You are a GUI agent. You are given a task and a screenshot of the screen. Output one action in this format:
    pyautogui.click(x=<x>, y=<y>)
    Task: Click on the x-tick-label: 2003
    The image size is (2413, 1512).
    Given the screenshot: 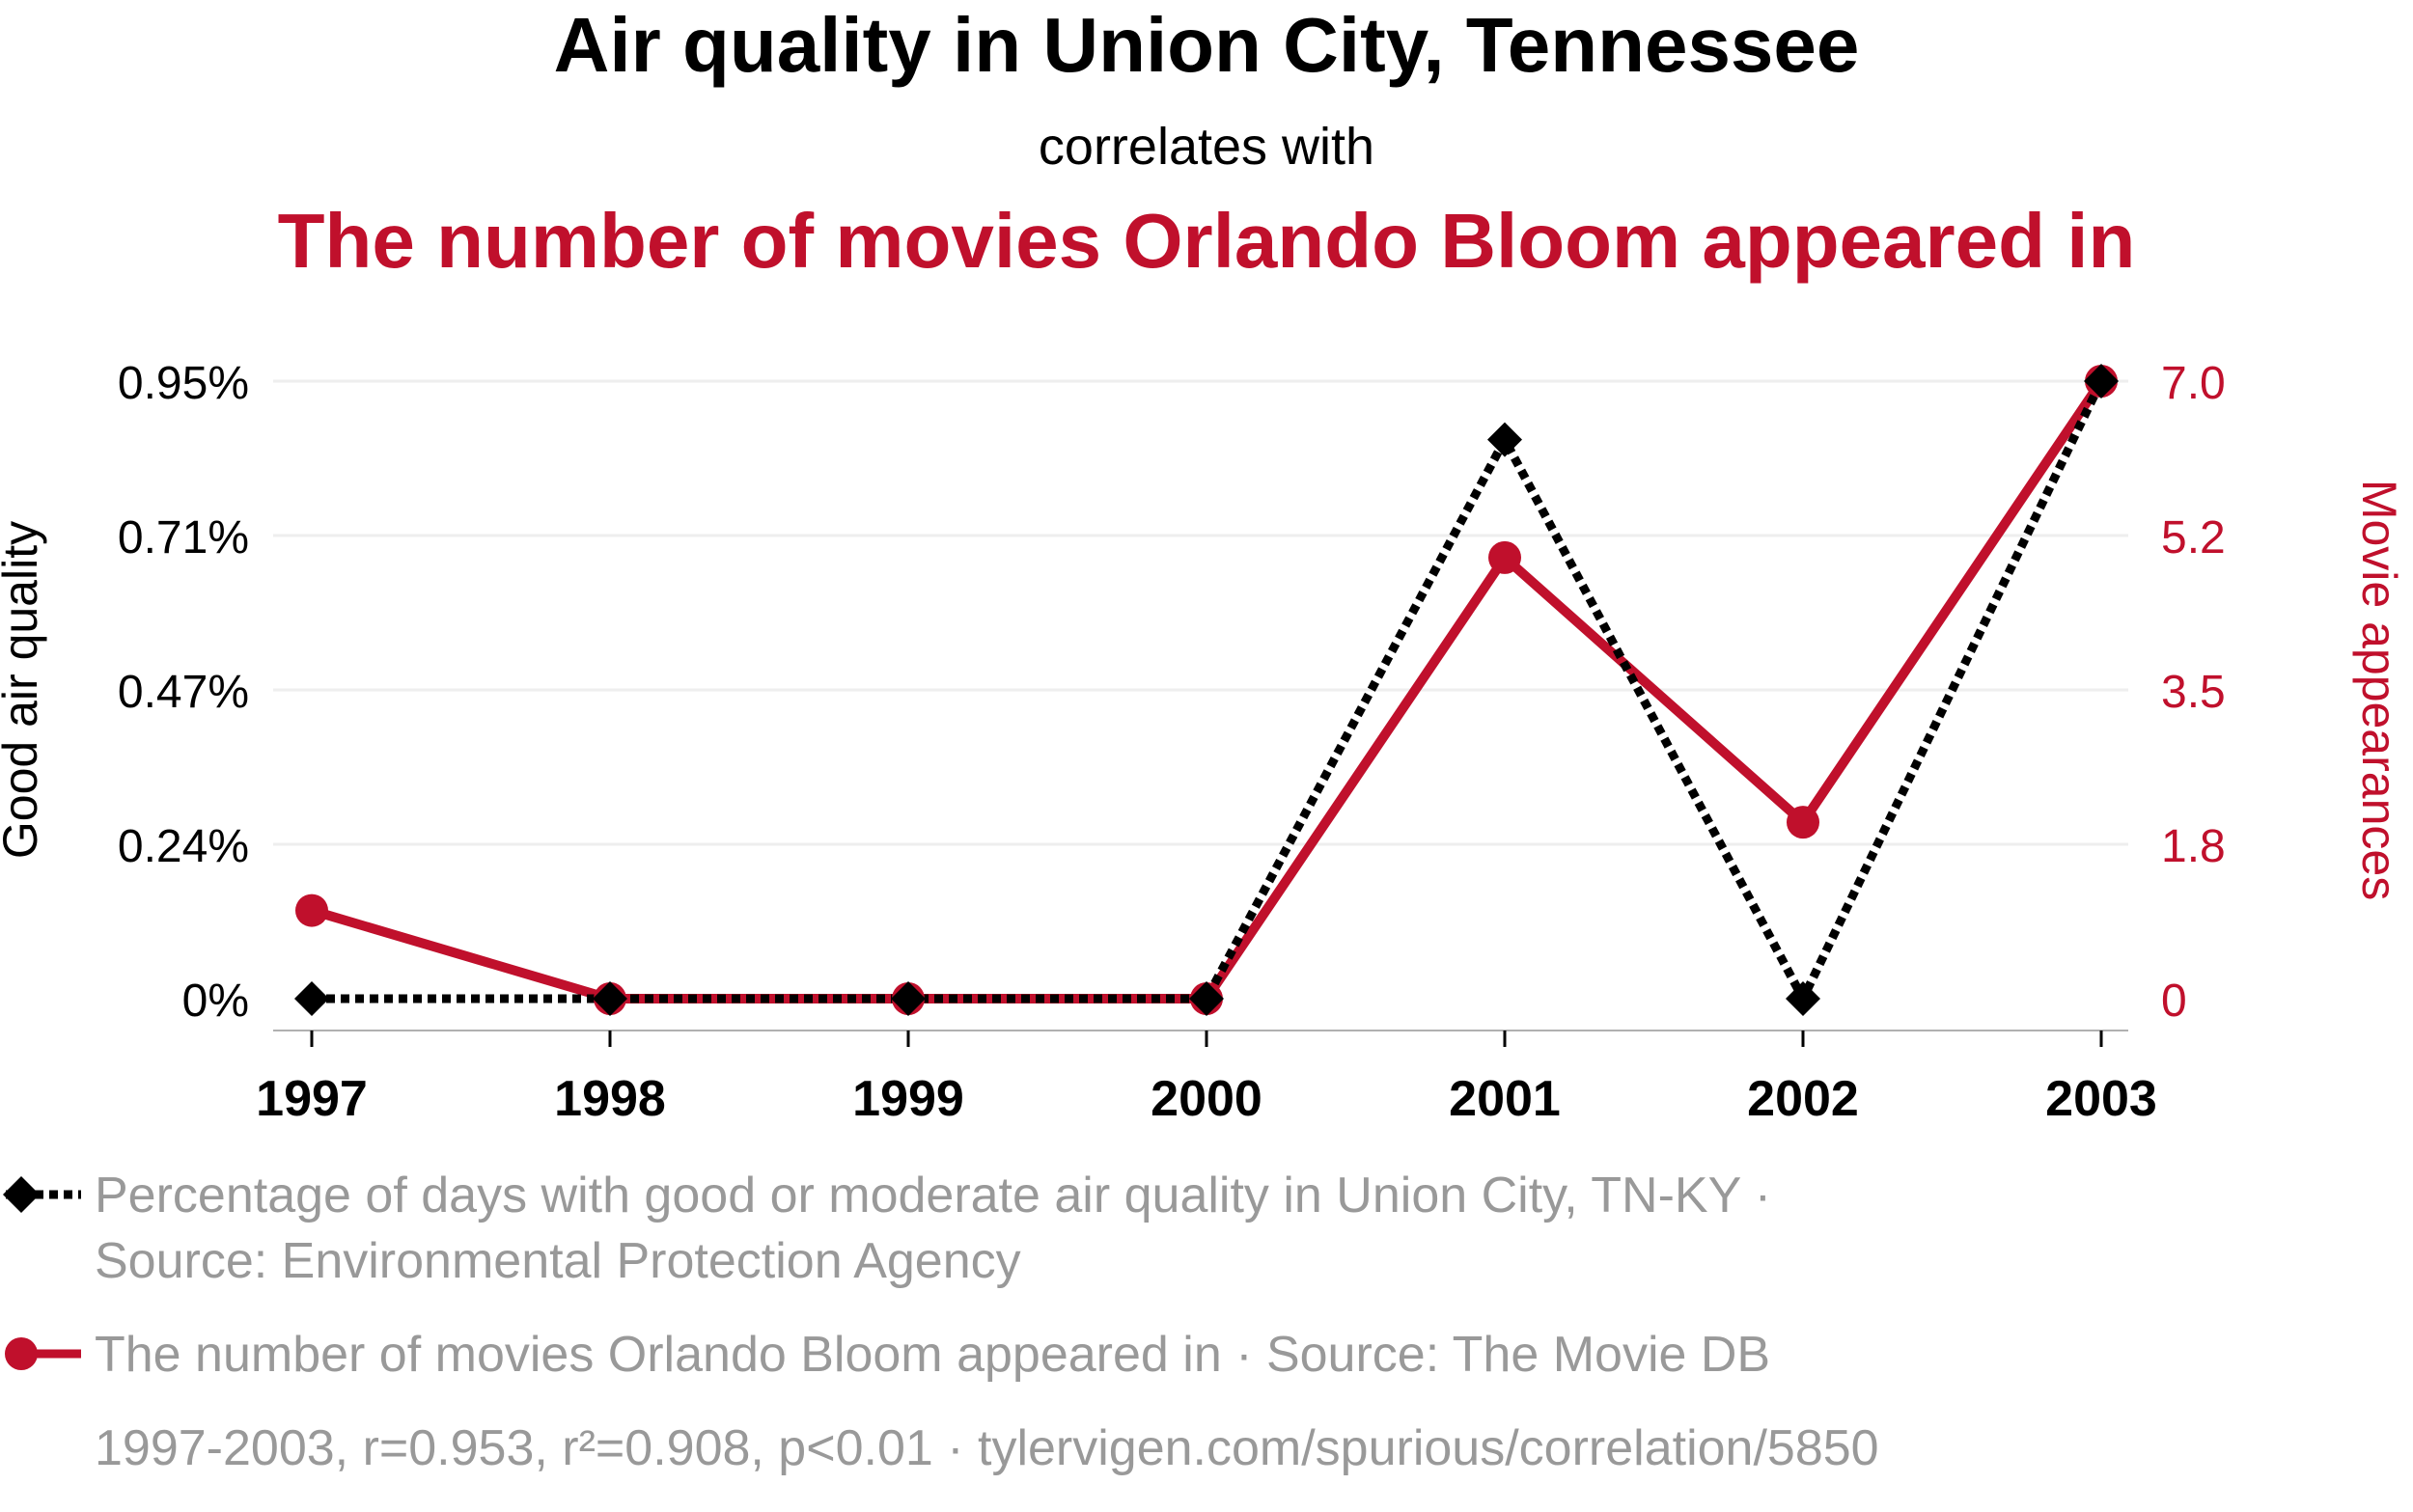 What is the action you would take?
    pyautogui.click(x=2101, y=1099)
    